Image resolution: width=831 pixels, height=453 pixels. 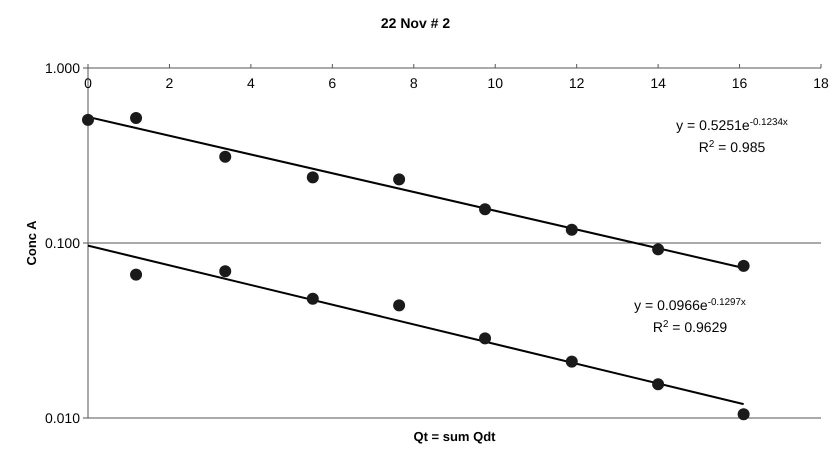 I want to click on y-axis-title: Conc A, so click(x=31, y=243).